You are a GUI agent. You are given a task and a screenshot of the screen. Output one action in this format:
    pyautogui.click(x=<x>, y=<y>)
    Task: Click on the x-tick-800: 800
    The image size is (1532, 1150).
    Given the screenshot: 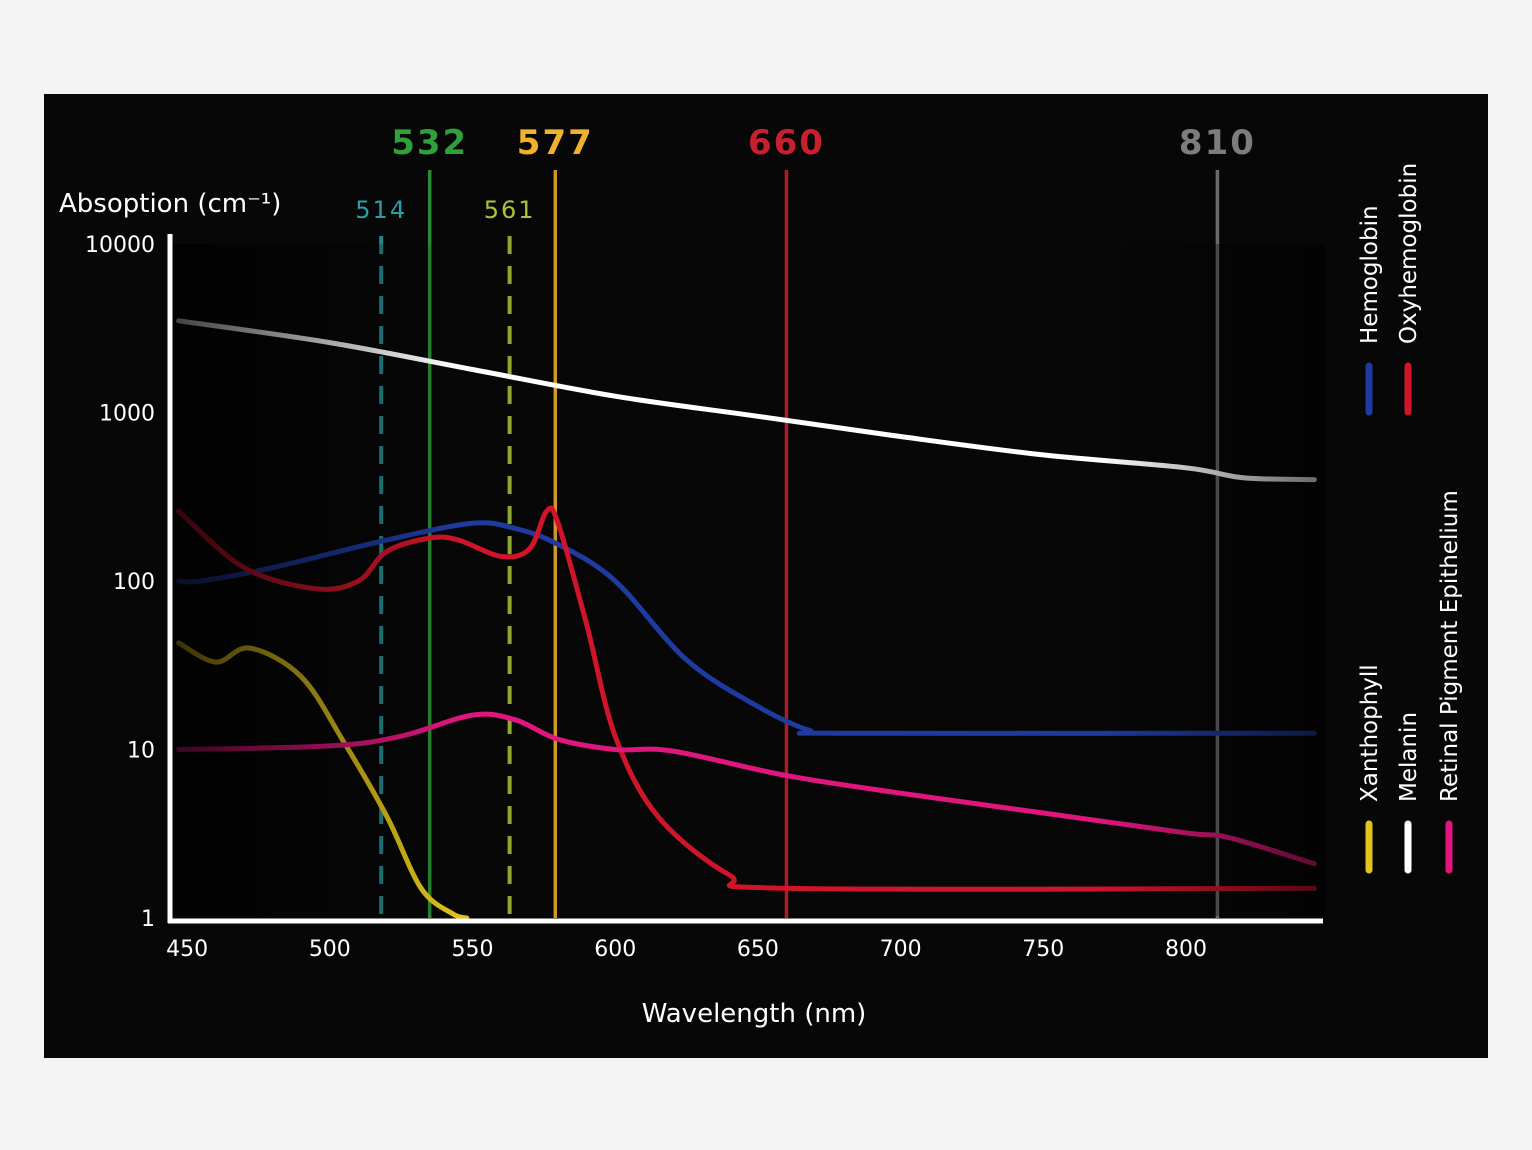 What is the action you would take?
    pyautogui.click(x=1186, y=949)
    